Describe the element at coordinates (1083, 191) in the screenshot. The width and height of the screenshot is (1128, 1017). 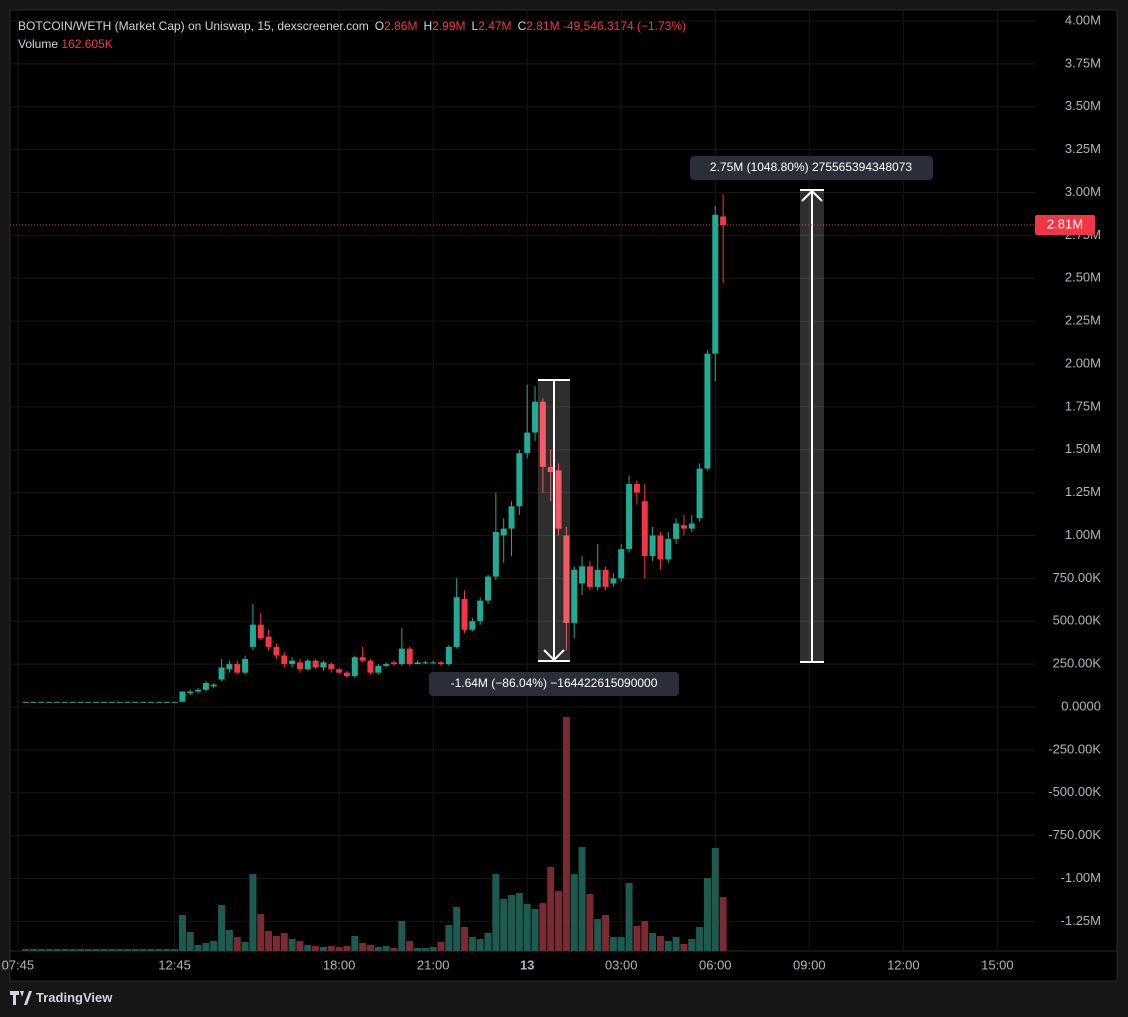
I see `y-tick-label: 3.00M` at that location.